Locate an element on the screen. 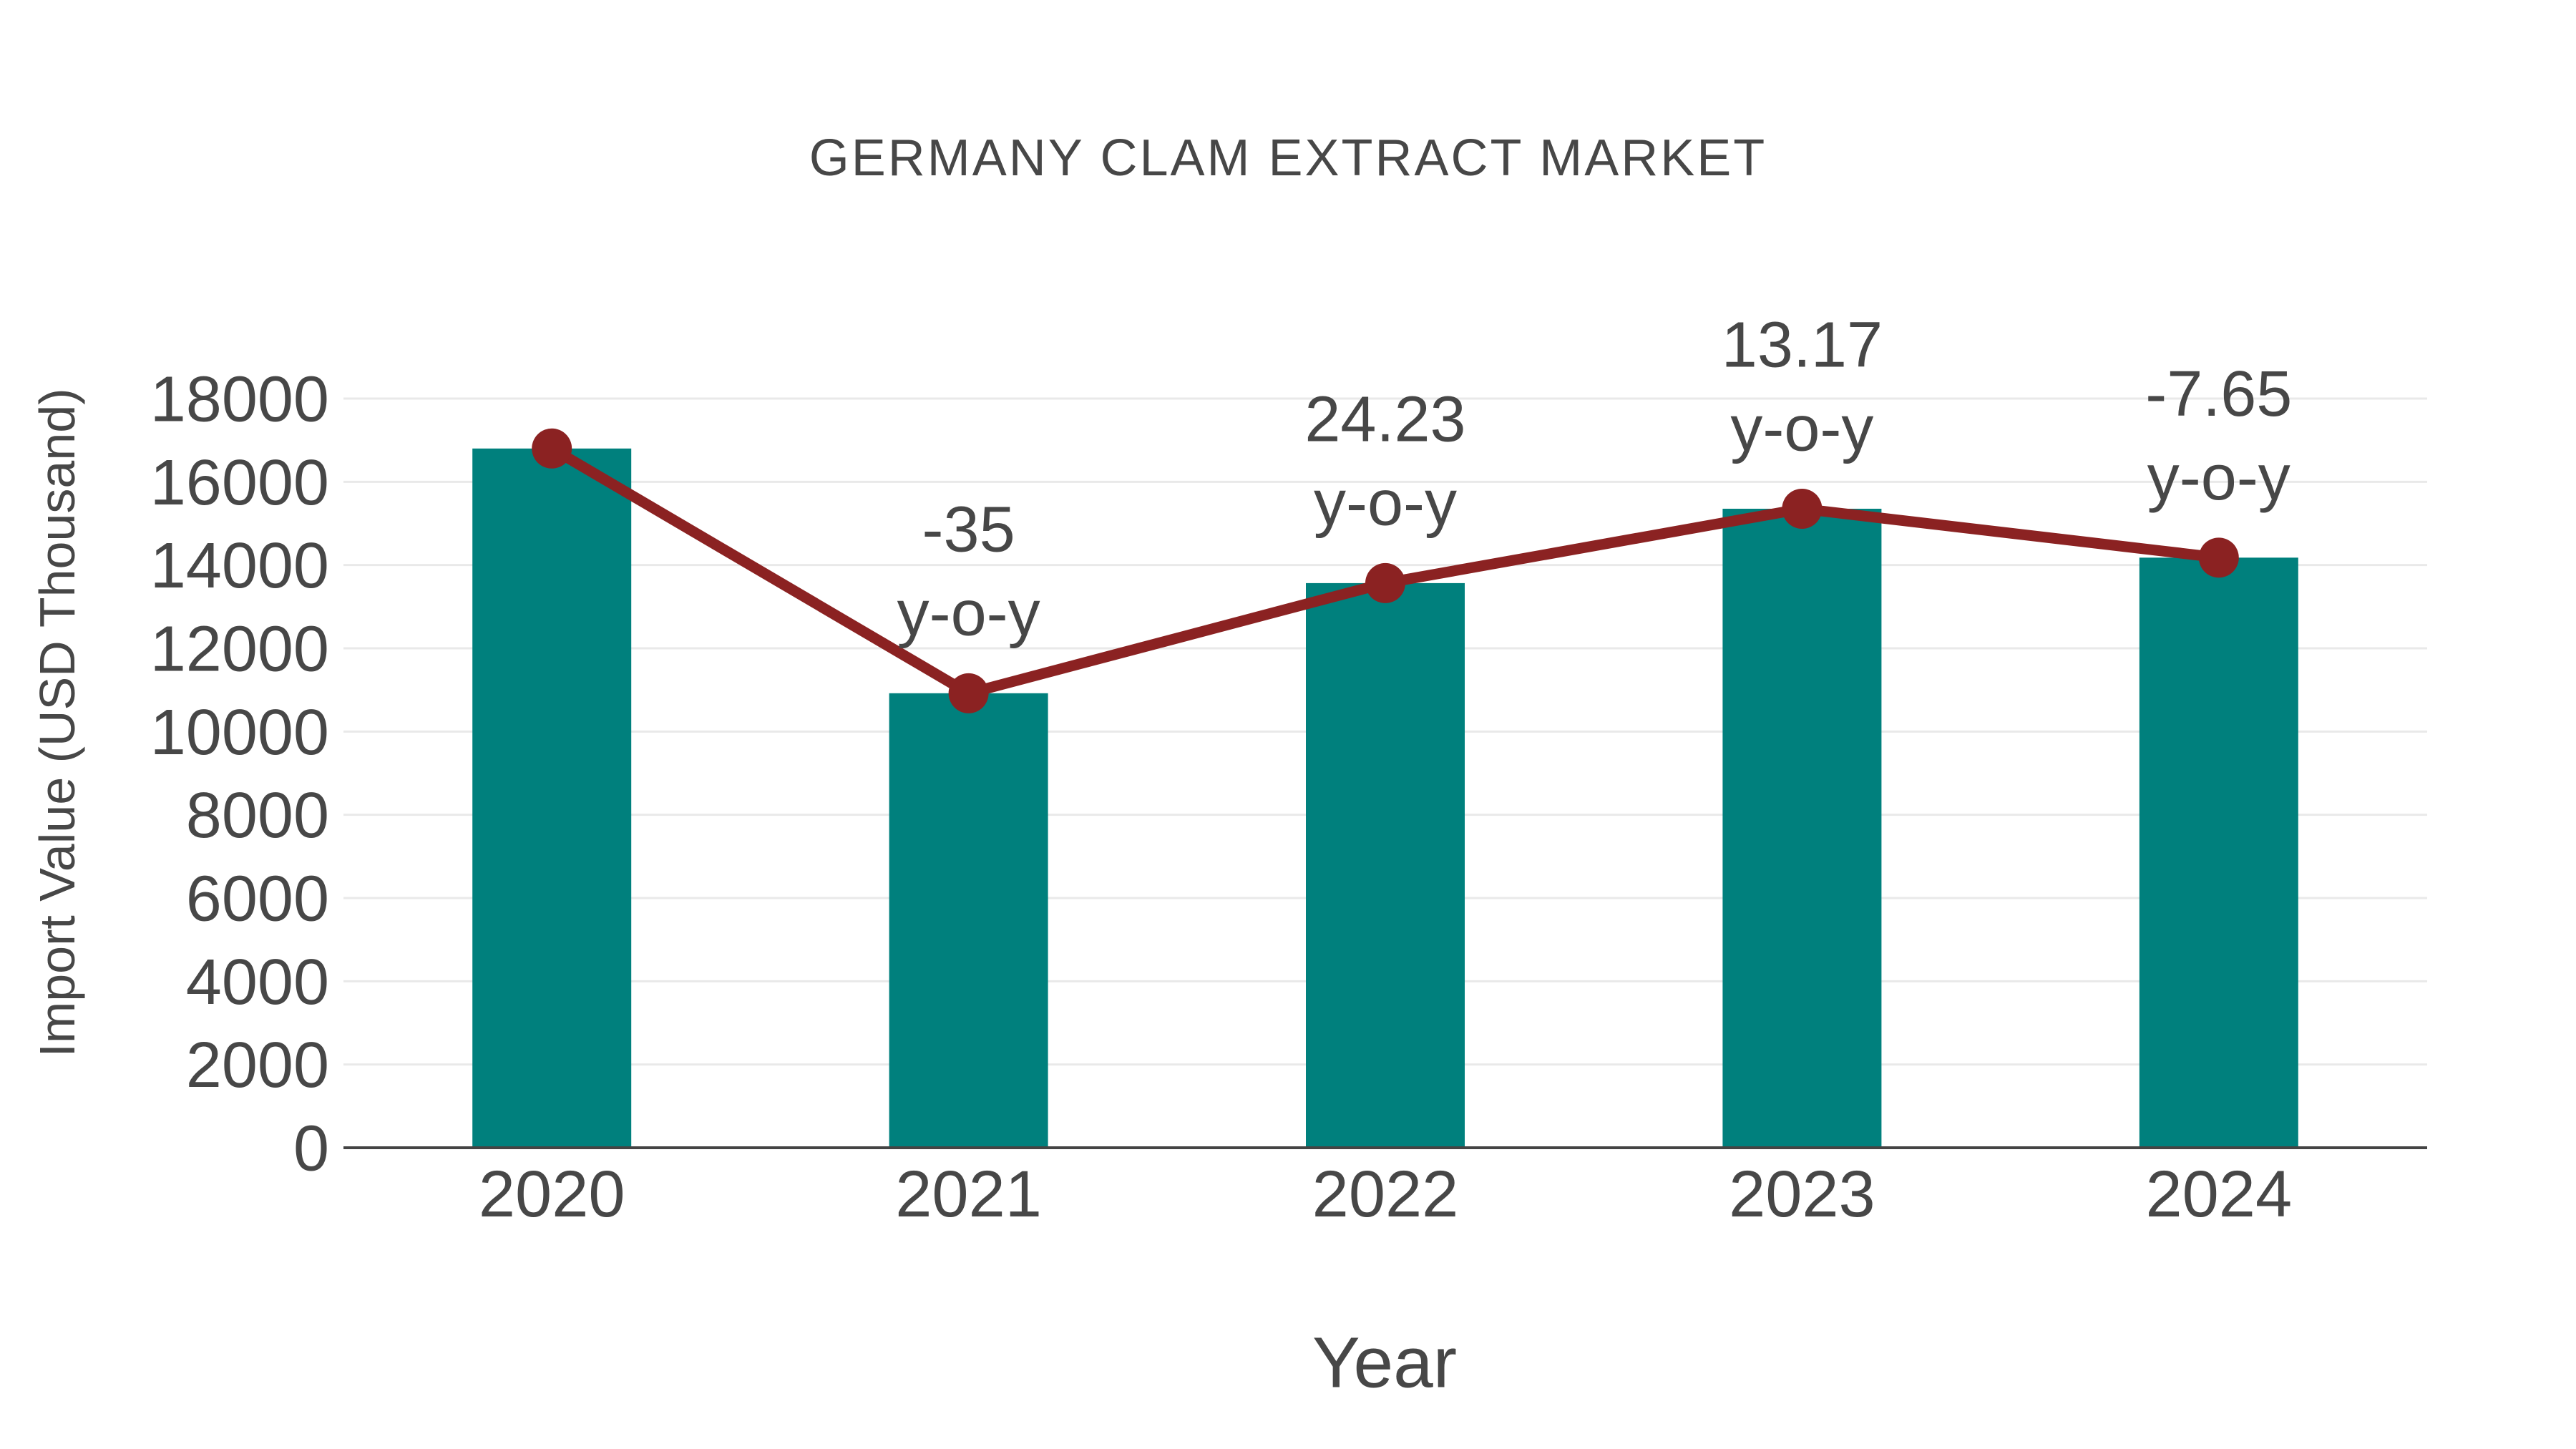  y-tick-label-14000: 14000 is located at coordinates (239, 566).